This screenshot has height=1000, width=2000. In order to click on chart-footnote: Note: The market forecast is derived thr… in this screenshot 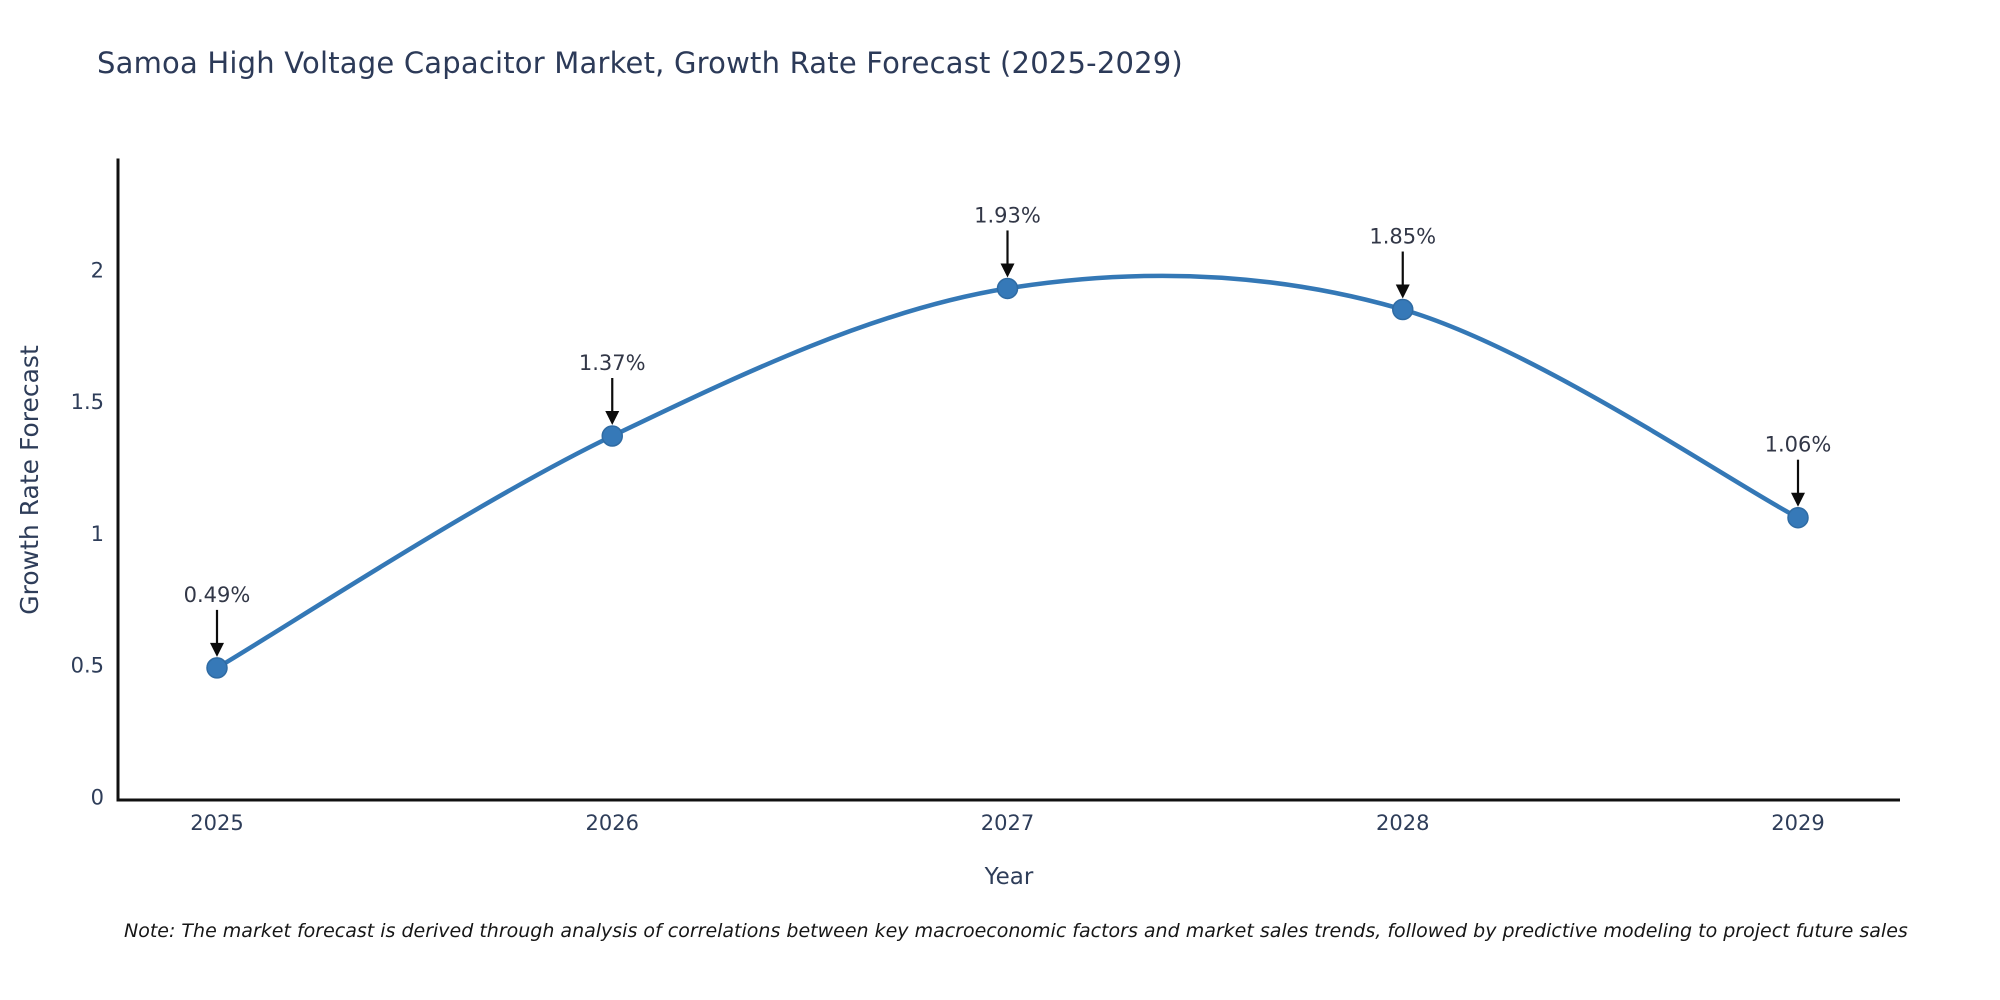, I will do `click(1016, 931)`.